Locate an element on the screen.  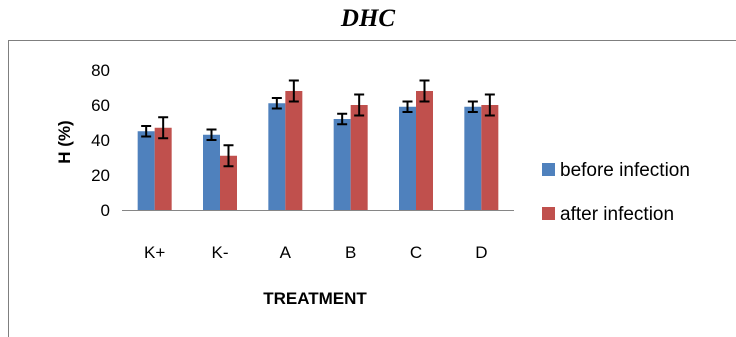
y-tick-label: 80 is located at coordinates (100, 70).